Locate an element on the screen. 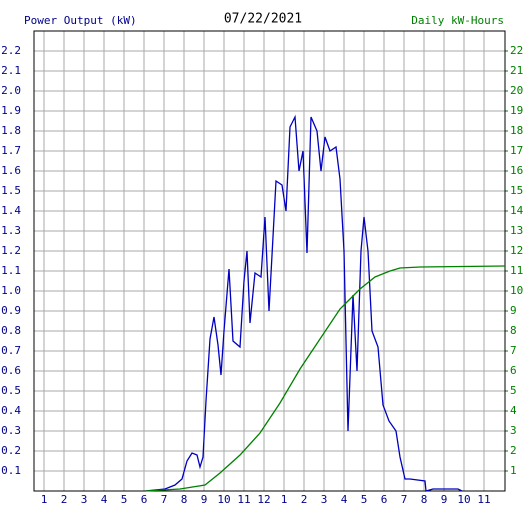 This screenshot has width=527, height=510. y2-tick-label: 12 is located at coordinates (516, 250).